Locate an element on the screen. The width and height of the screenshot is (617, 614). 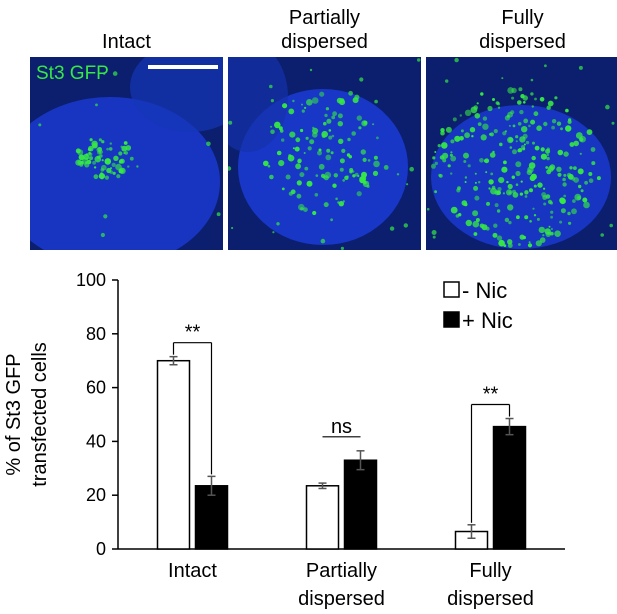
y-tick-label: 0 is located at coordinates (101, 549).